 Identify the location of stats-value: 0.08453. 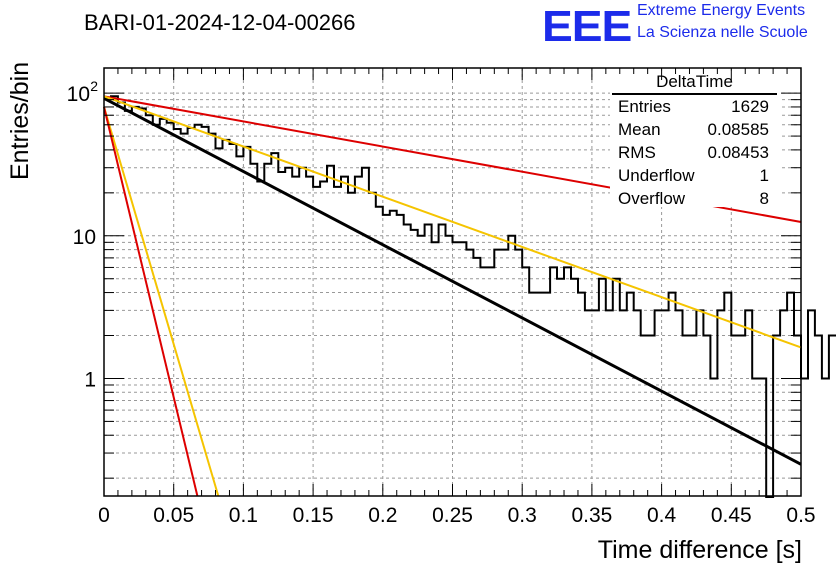
(738, 152).